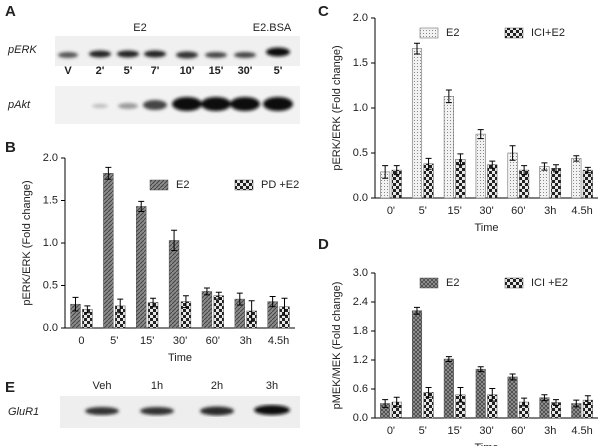 The width and height of the screenshot is (602, 446). I want to click on y-tick-label: 1.2, so click(360, 360).